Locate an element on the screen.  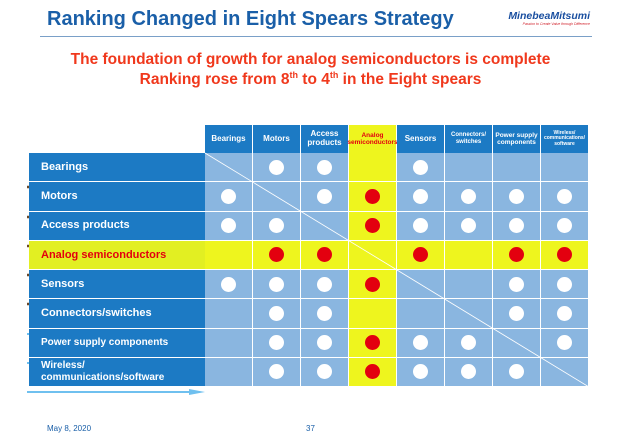
row-label: Analog semiconductors is located at coordinates (117, 255).